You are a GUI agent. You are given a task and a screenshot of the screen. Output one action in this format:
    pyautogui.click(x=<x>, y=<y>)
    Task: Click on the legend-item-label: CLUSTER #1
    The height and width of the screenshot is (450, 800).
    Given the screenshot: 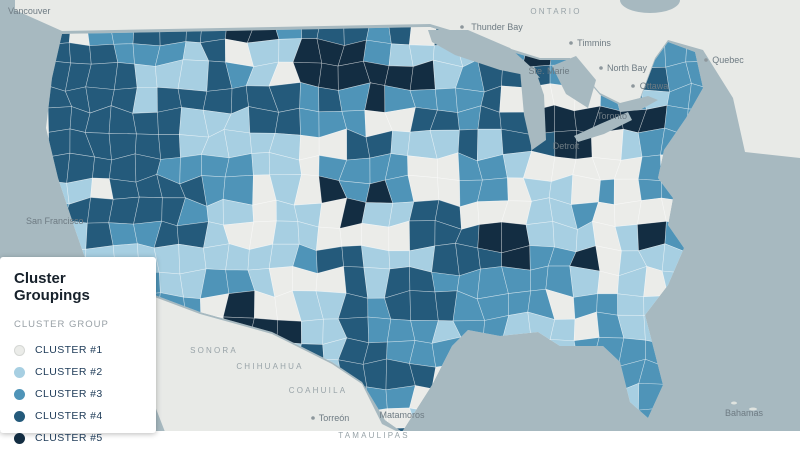 What is the action you would take?
    pyautogui.click(x=69, y=350)
    